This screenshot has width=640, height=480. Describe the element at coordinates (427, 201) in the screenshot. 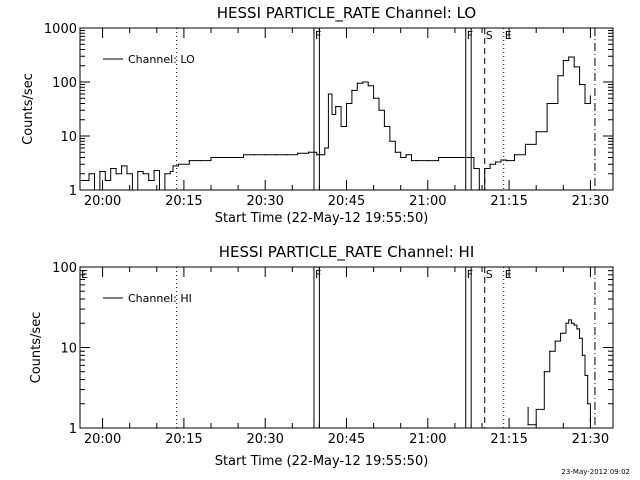

I see `x-tick-label: 21:00` at that location.